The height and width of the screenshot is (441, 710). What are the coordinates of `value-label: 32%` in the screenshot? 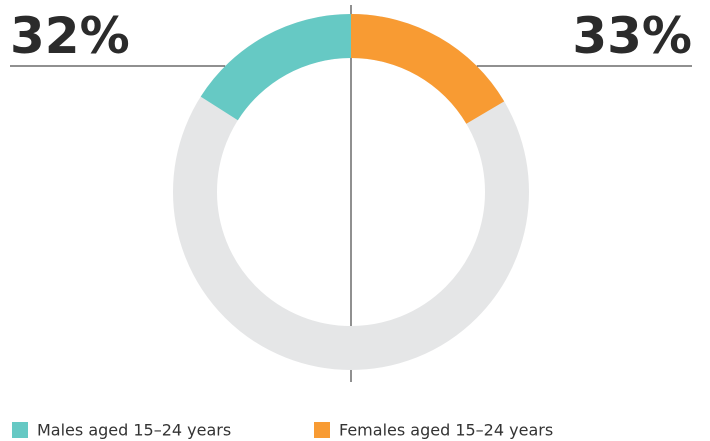 It's located at (70, 36).